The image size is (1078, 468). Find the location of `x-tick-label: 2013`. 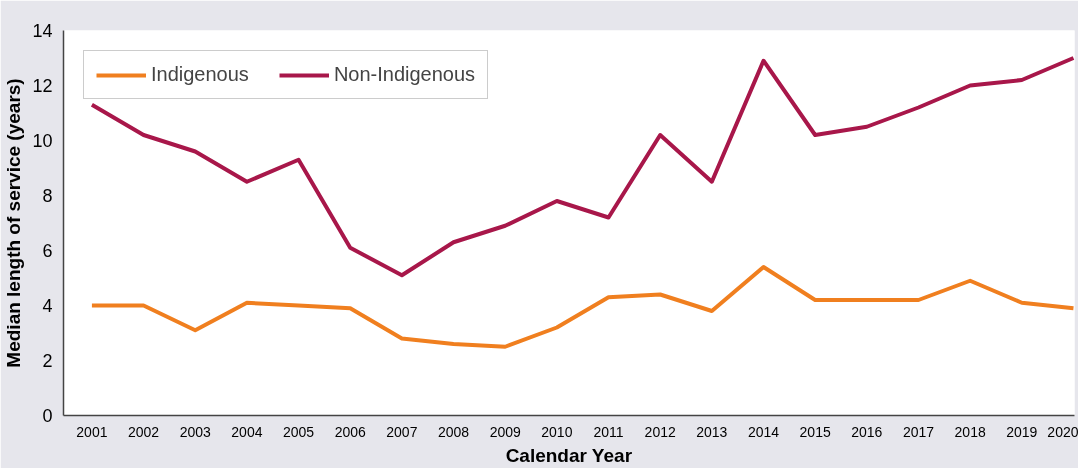

x-tick-label: 2013 is located at coordinates (712, 431).